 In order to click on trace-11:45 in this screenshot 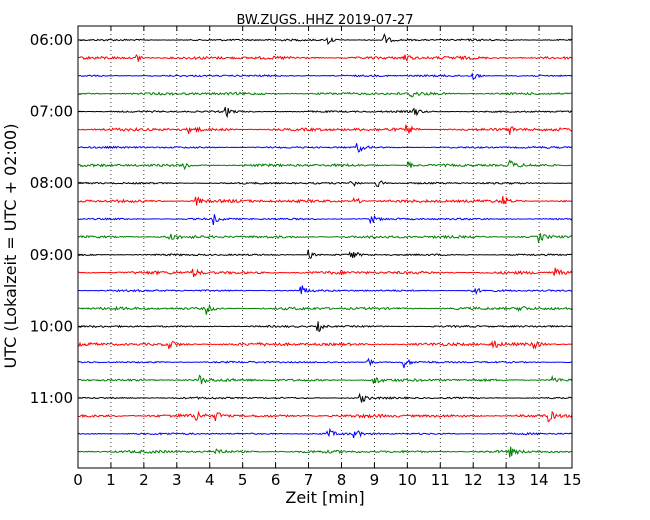, I will do `click(325, 452)`.